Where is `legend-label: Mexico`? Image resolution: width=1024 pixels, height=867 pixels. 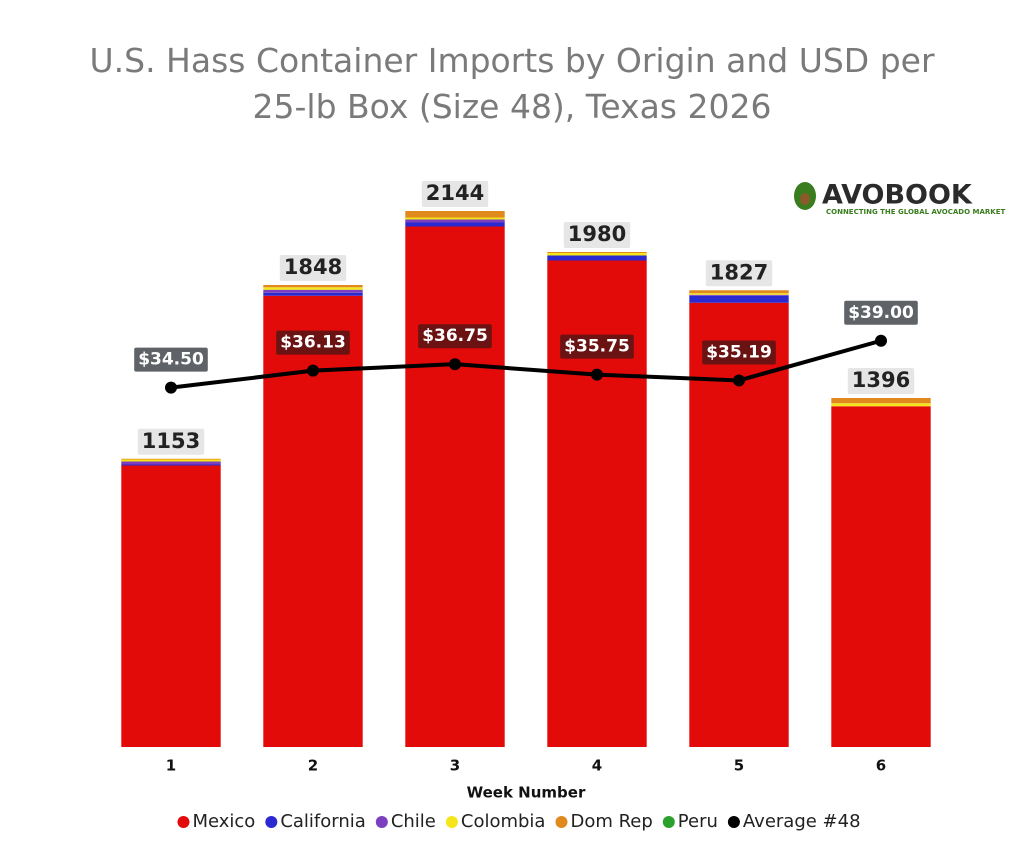
legend-label: Mexico is located at coordinates (223, 821).